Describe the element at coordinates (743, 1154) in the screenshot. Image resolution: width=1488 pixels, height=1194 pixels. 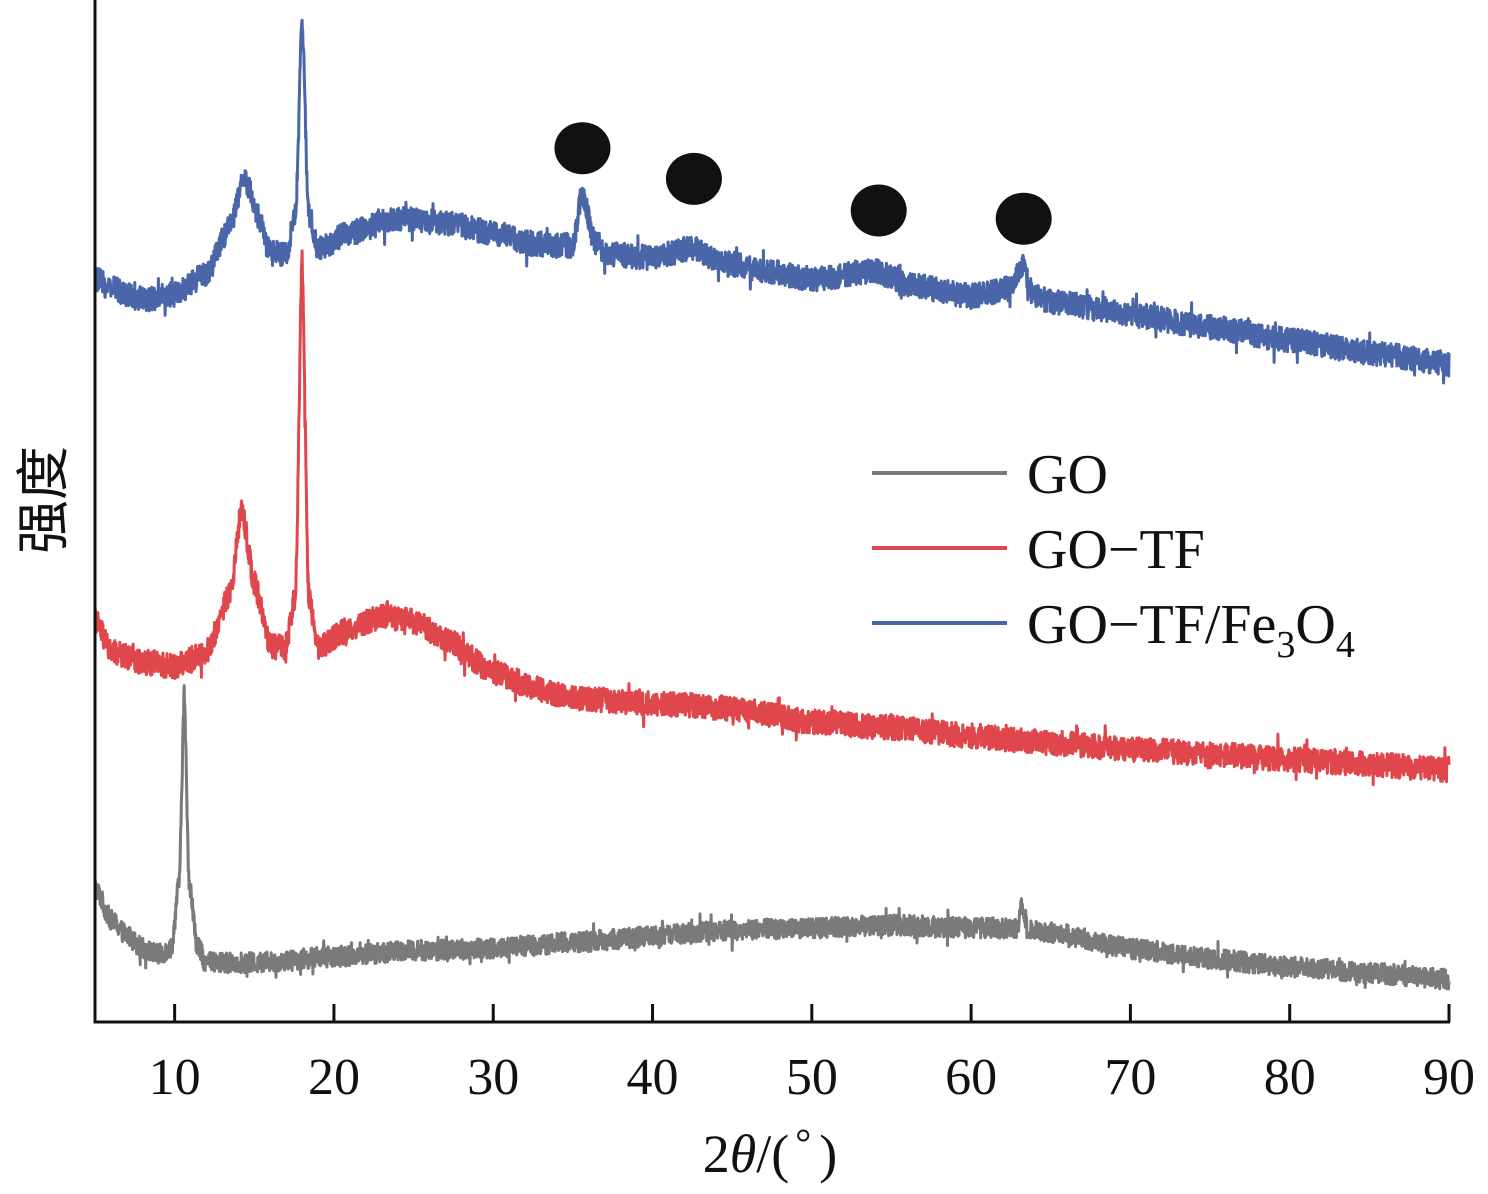
I see `x-axis-title-theta: θ` at that location.